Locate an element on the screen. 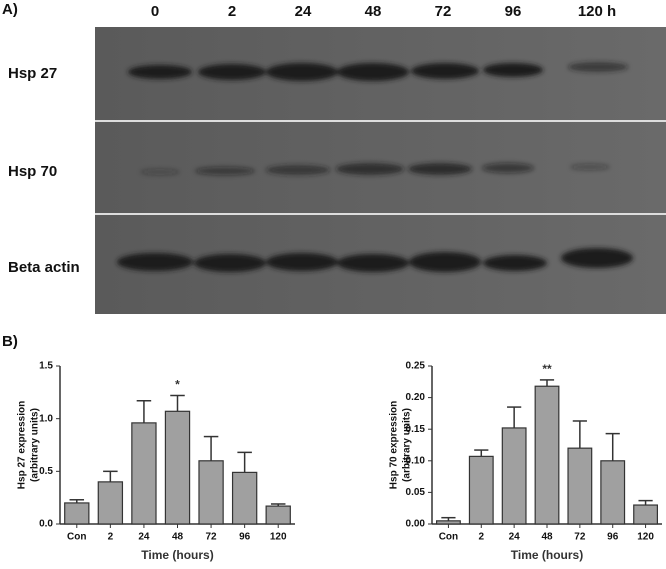  lane-label: 120 h is located at coordinates (597, 11).